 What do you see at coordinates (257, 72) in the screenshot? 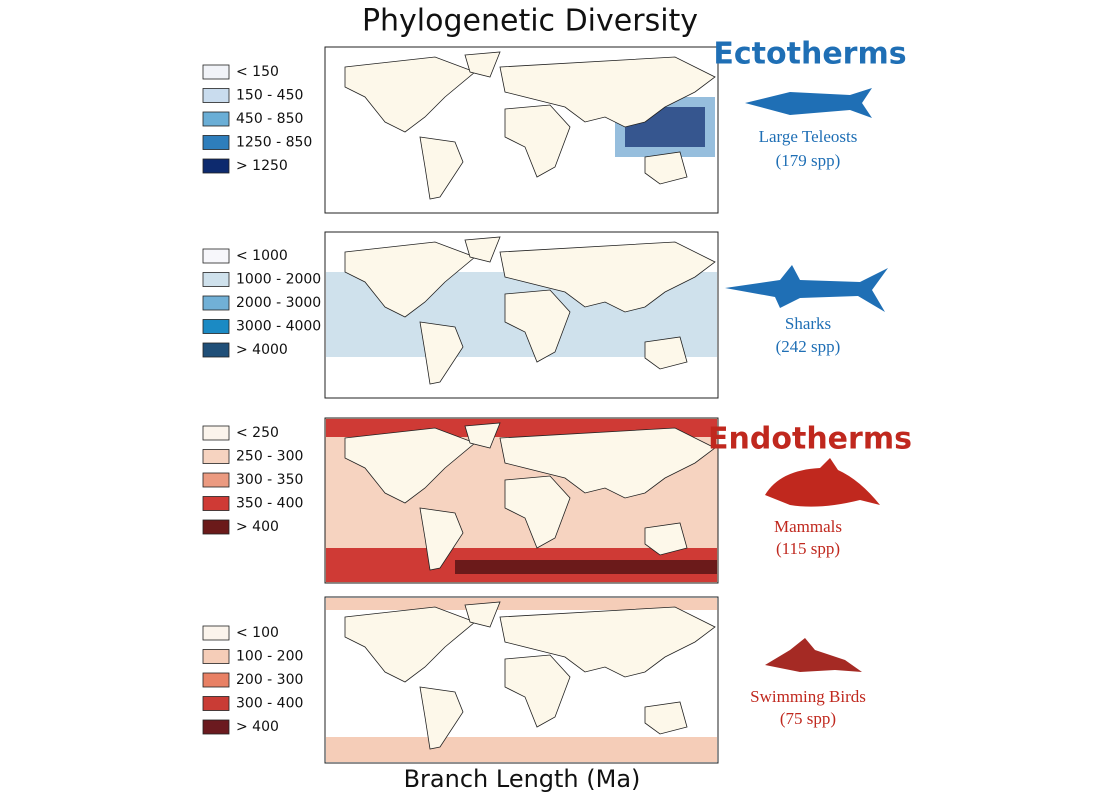
I see `legend-label: < 150` at bounding box center [257, 72].